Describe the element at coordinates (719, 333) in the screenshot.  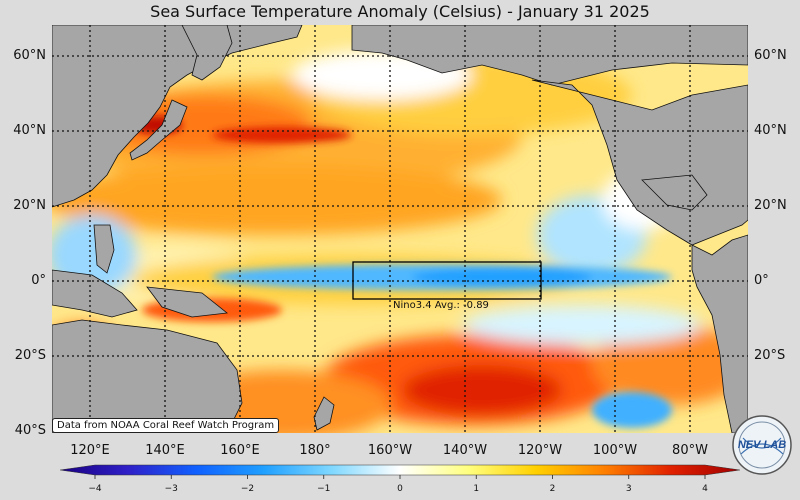
I see `landmass-south-america` at that location.